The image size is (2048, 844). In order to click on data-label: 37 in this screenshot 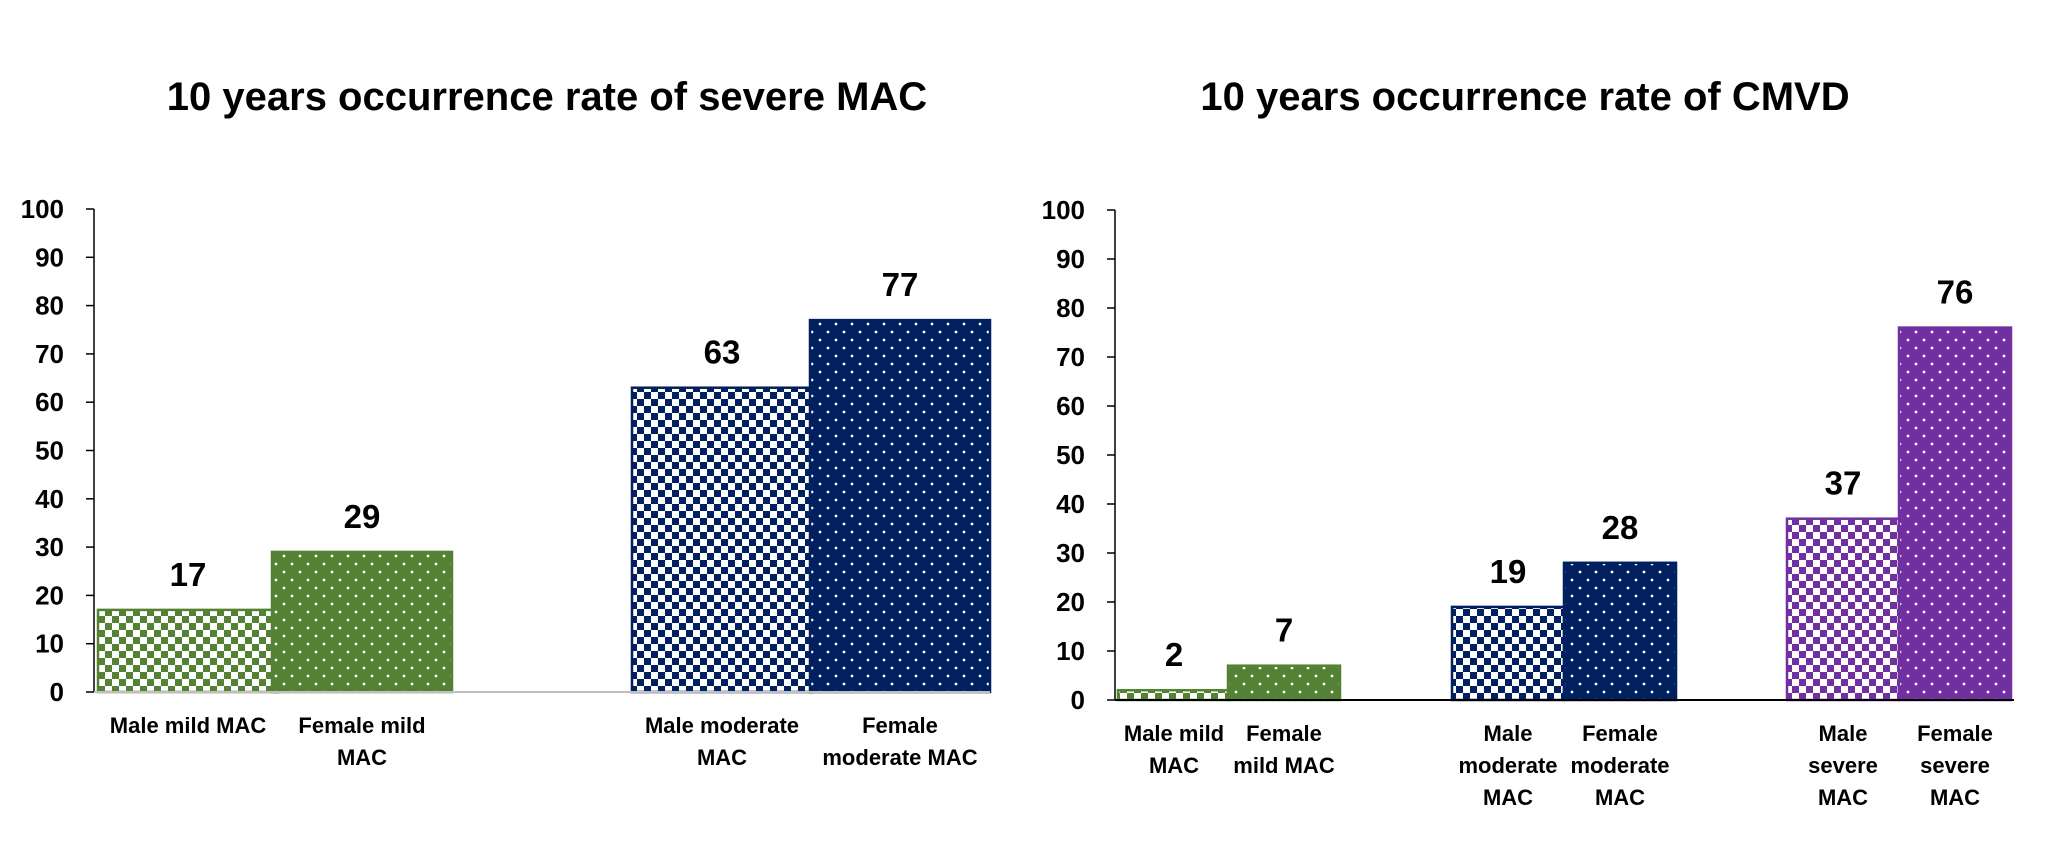, I will do `click(1843, 483)`.